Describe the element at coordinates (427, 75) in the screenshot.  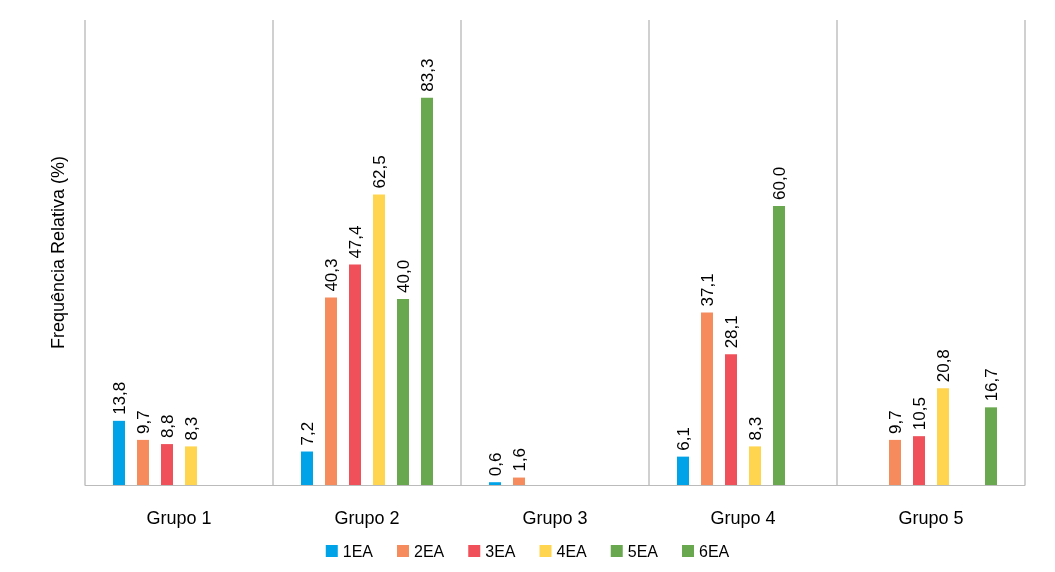
I see `data-label: 83,3` at that location.